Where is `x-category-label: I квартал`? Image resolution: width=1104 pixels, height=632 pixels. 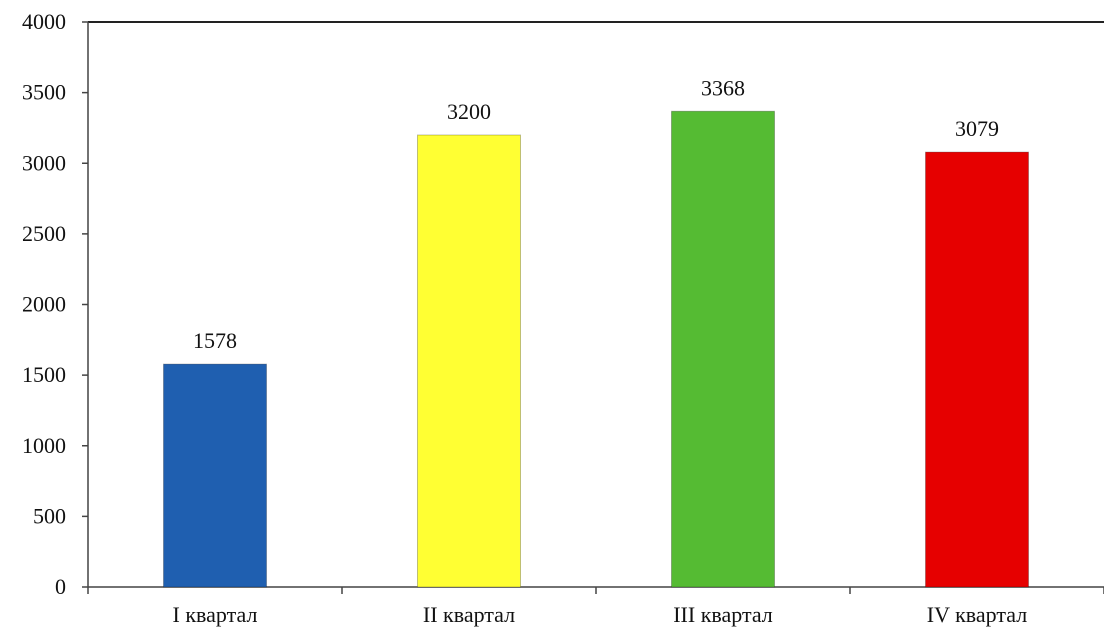 x-category-label: I квартал is located at coordinates (215, 614).